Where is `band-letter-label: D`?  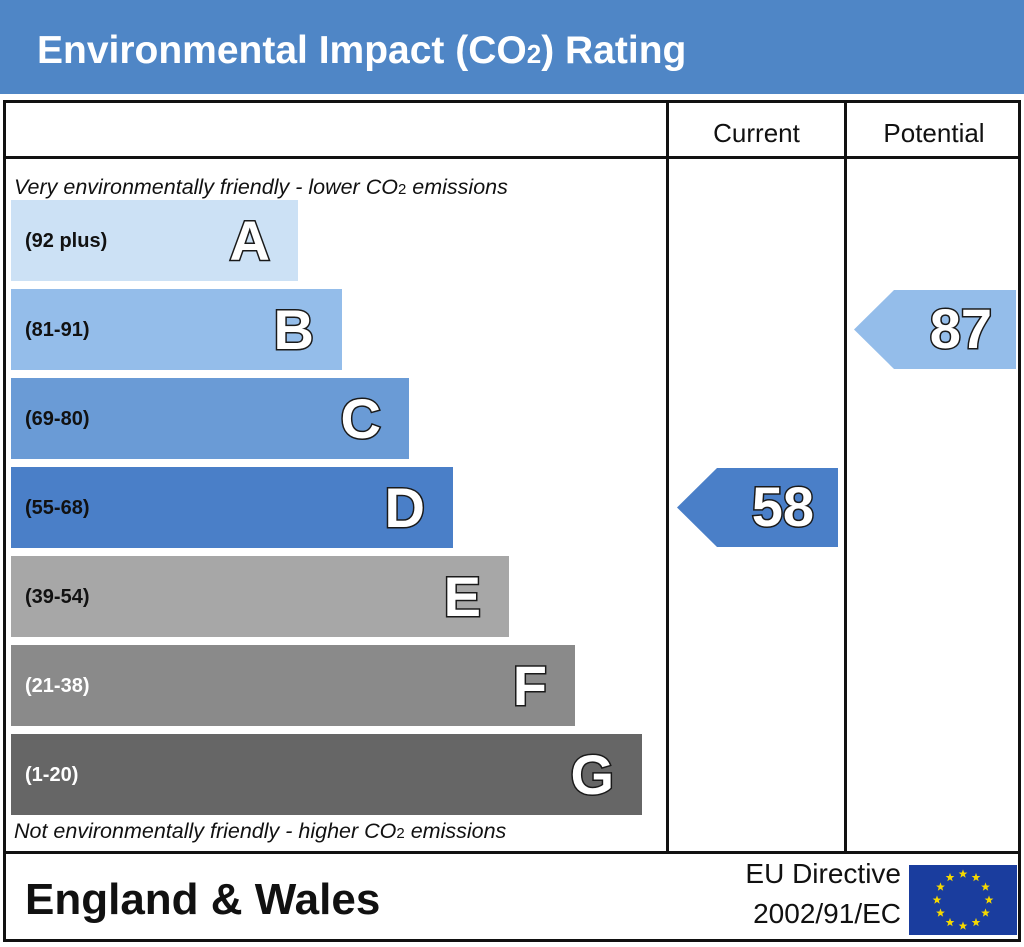
band-letter-label: D is located at coordinates (404, 508).